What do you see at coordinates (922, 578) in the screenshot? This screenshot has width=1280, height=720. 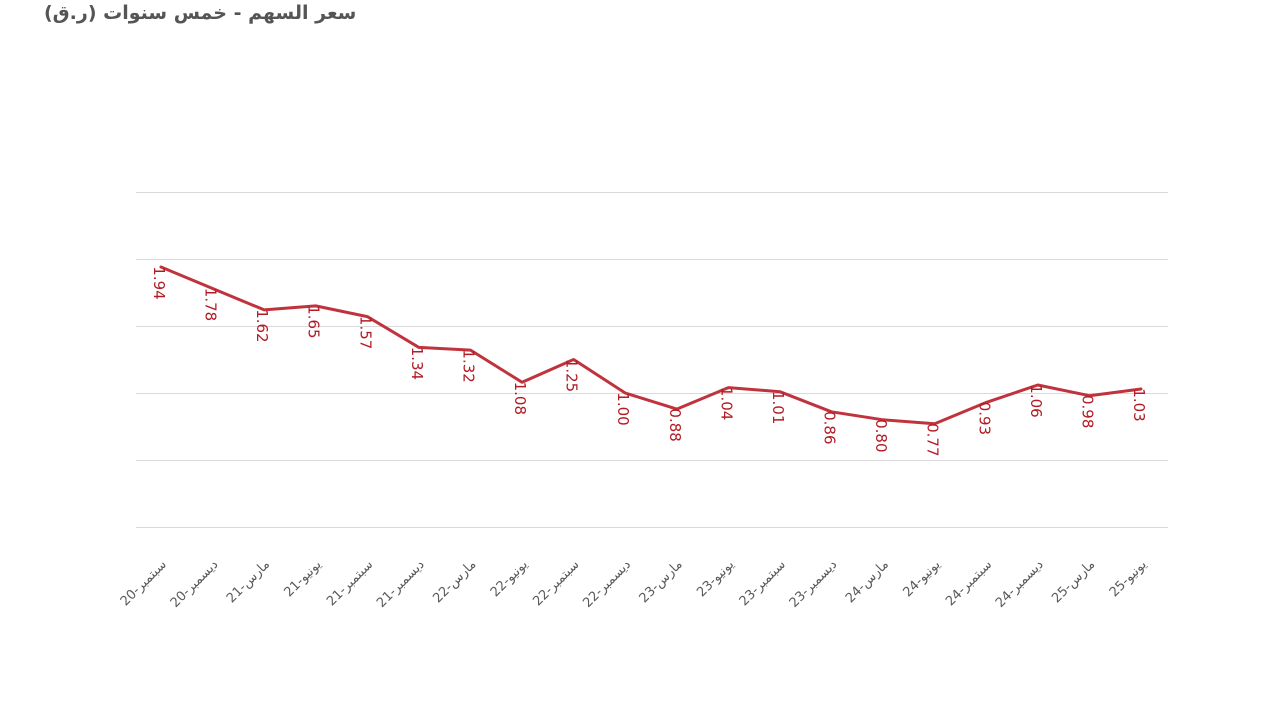 I see `x-tick-label: يونيو-24` at bounding box center [922, 578].